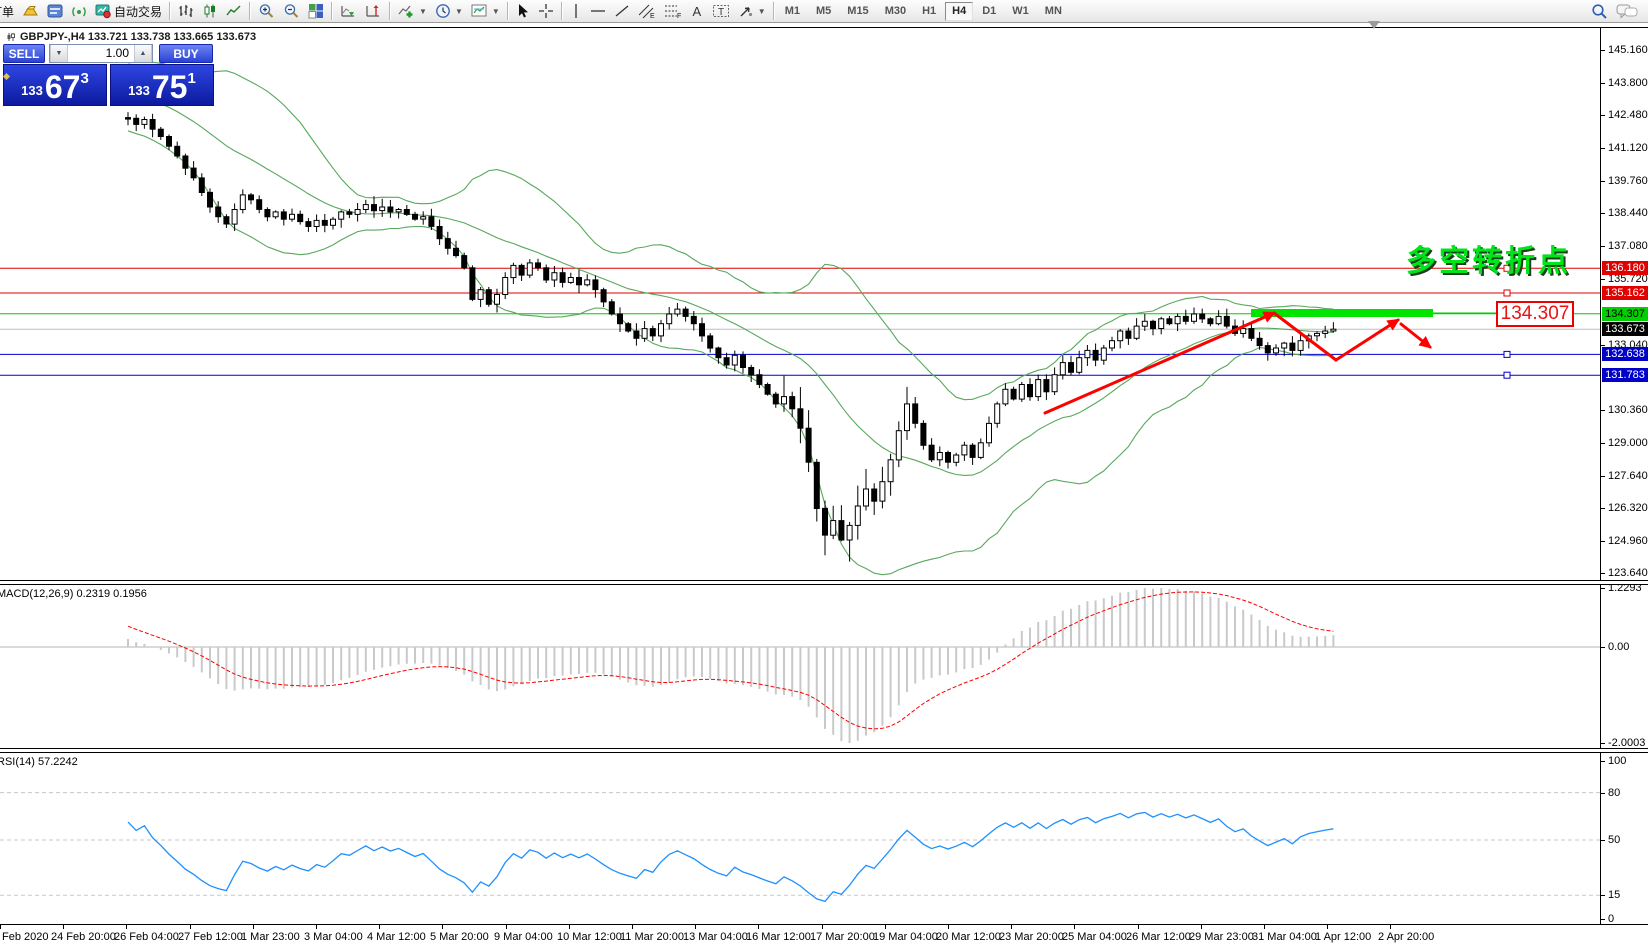 This screenshot has height=944, width=1648. I want to click on autotrading-label: 自动交易, so click(138, 11).